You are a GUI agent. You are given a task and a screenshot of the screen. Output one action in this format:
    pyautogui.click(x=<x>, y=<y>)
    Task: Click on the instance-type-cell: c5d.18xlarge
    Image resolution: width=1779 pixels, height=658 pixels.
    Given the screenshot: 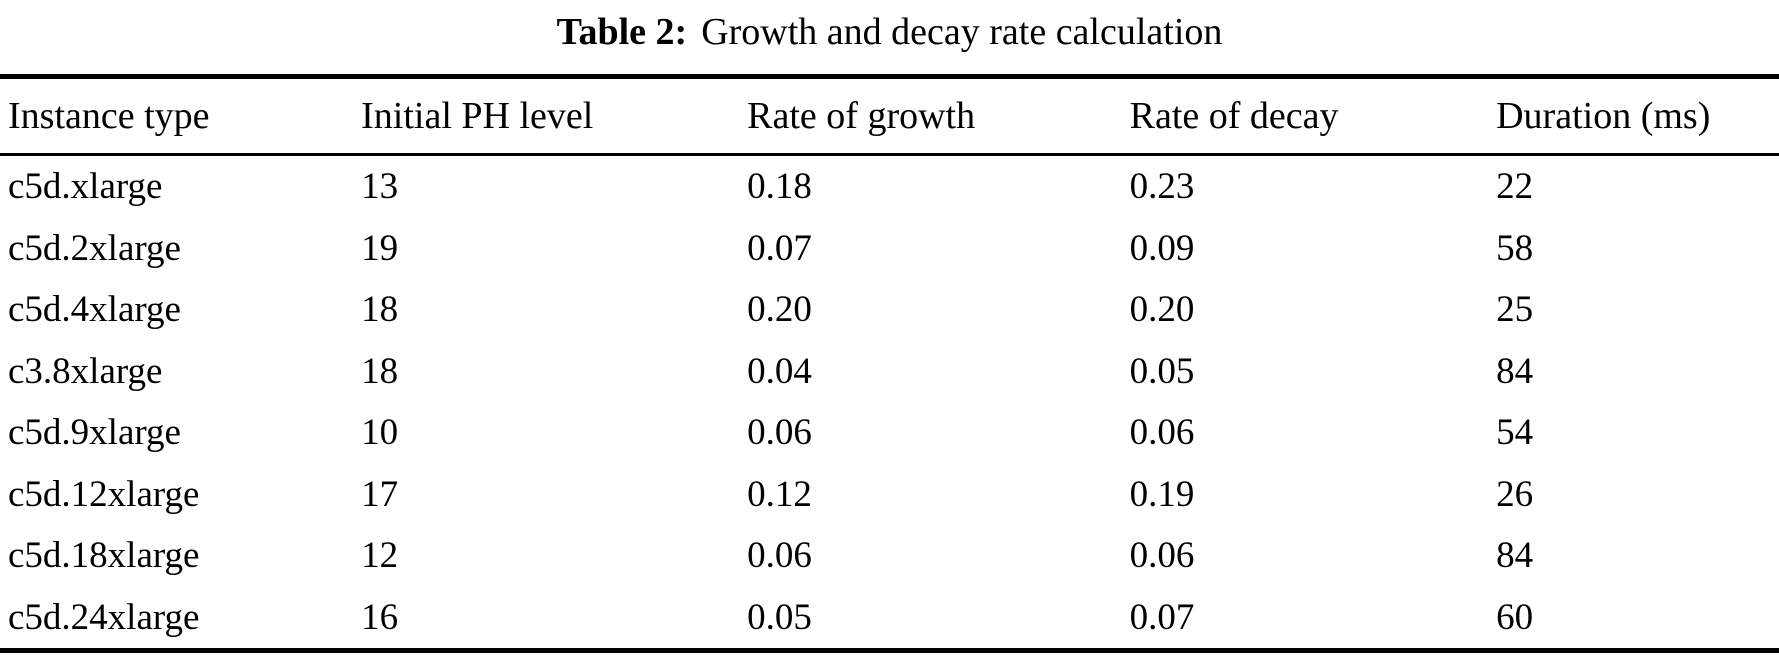 What is the action you would take?
    pyautogui.click(x=104, y=556)
    